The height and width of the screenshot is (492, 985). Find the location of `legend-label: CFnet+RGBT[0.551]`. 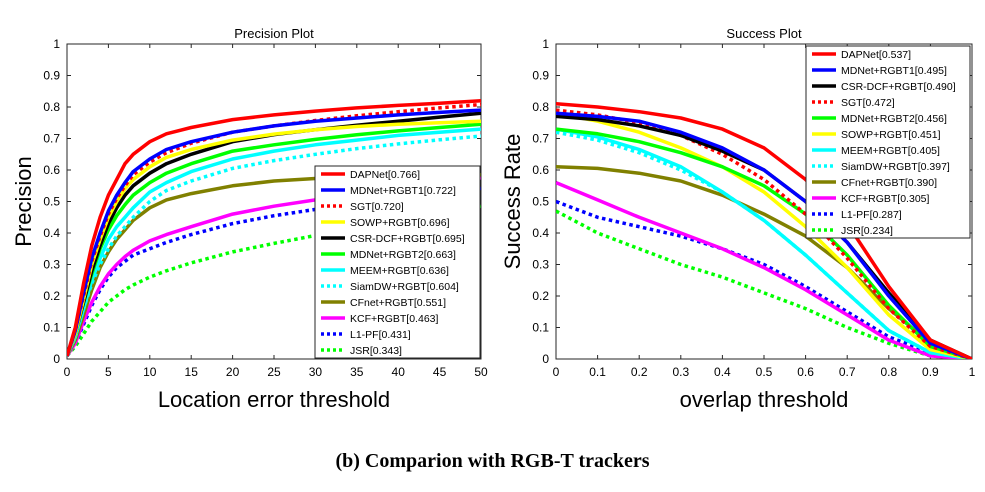

legend-label: CFnet+RGBT[0.551] is located at coordinates (398, 303).